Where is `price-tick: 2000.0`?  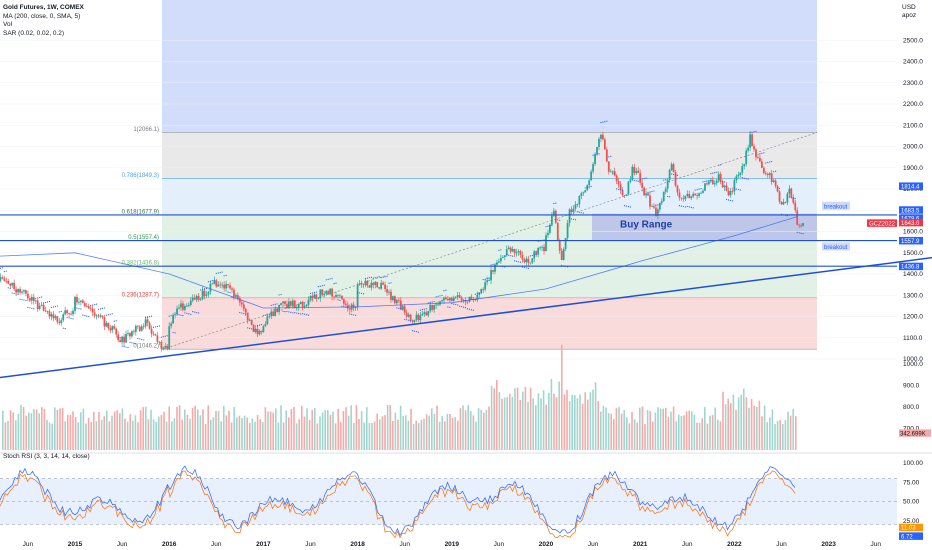
price-tick: 2000.0 is located at coordinates (913, 147).